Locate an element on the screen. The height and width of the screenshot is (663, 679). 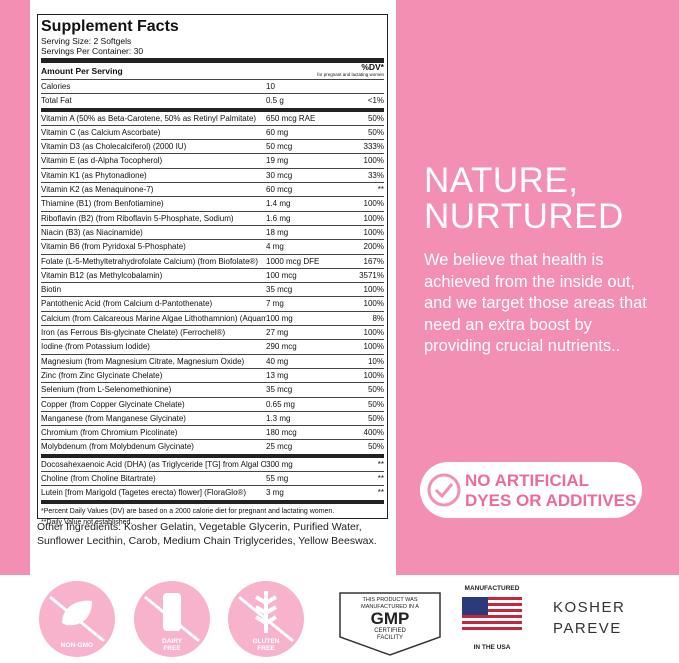
gmp-top: THIS PRODUCT WAS MANUFACTURED IN A is located at coordinates (390, 603).